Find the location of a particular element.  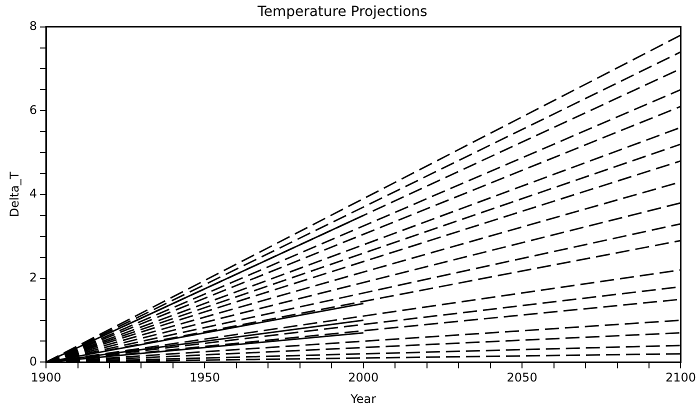

y-axis-title: Delta_T is located at coordinates (14, 194).